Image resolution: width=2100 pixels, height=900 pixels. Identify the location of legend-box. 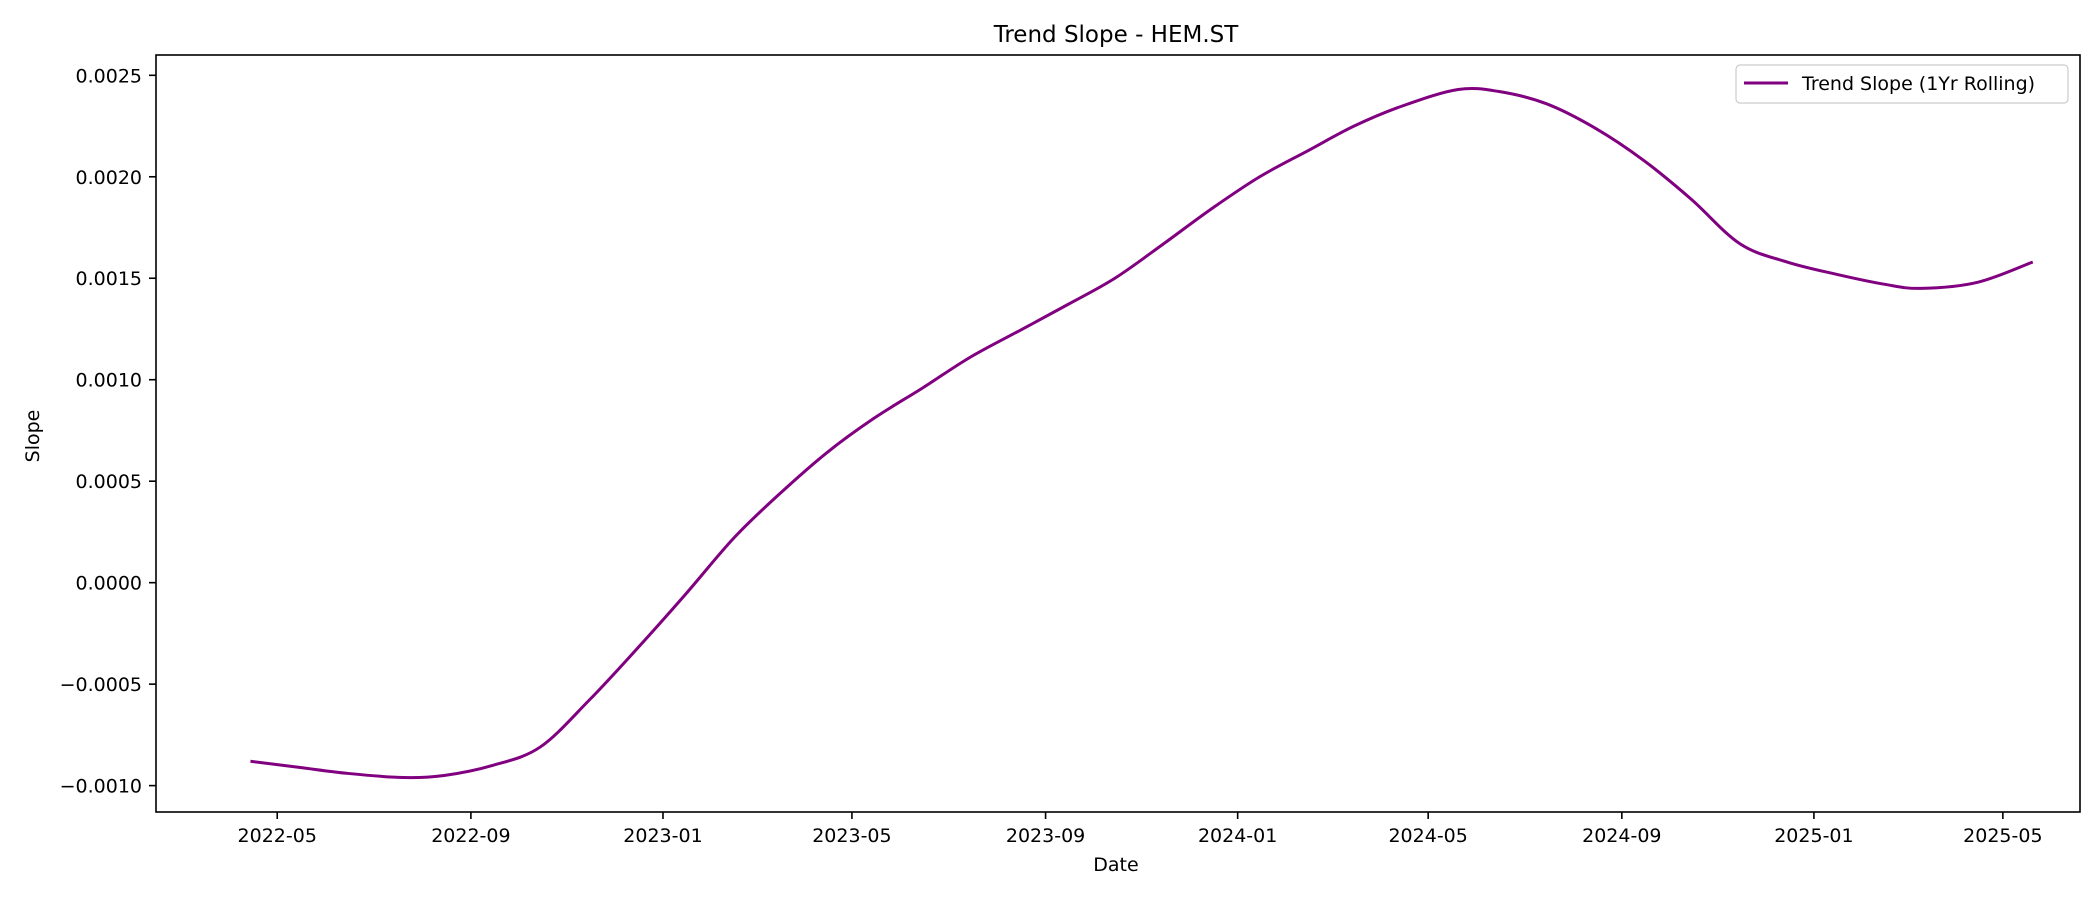
(1902, 84).